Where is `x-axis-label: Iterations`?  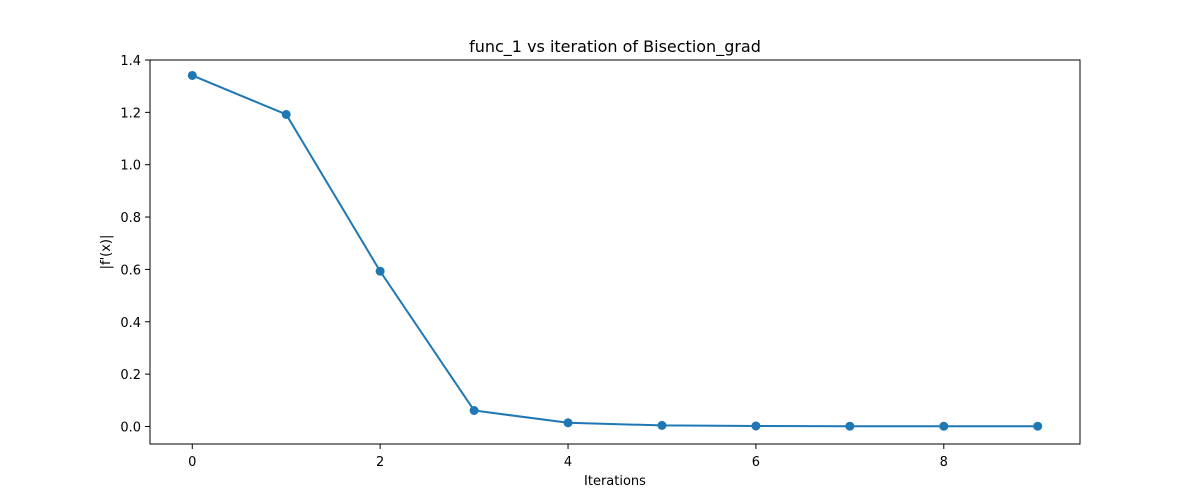
x-axis-label: Iterations is located at coordinates (615, 481).